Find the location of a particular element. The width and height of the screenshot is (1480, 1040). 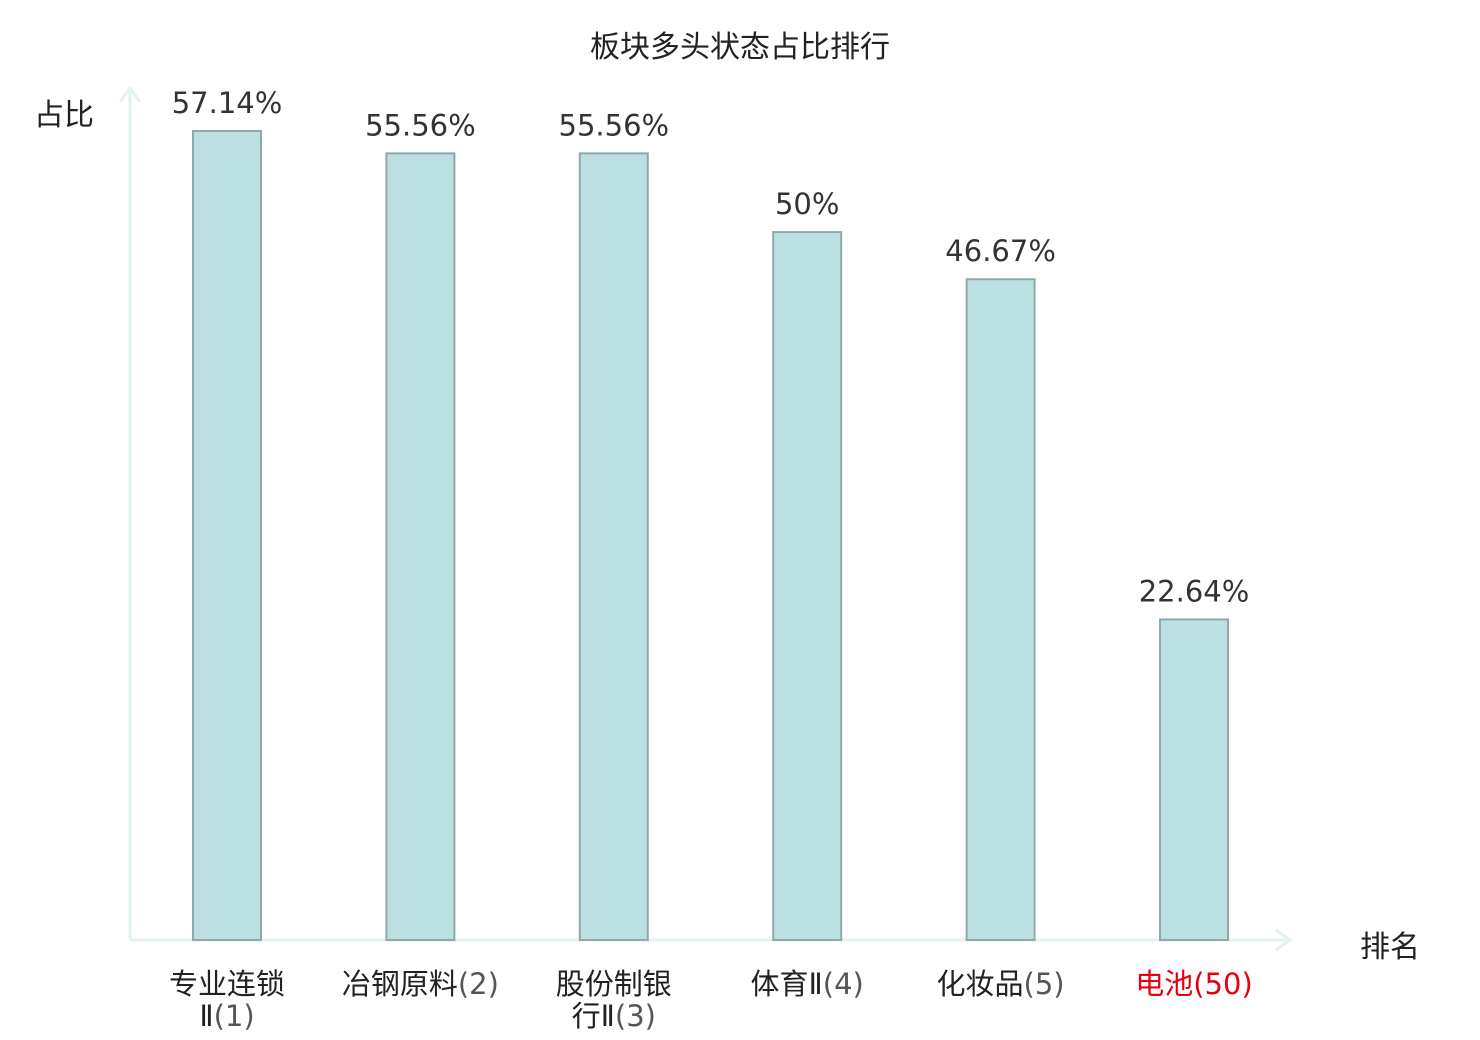

data-label: 57.14% is located at coordinates (227, 103).